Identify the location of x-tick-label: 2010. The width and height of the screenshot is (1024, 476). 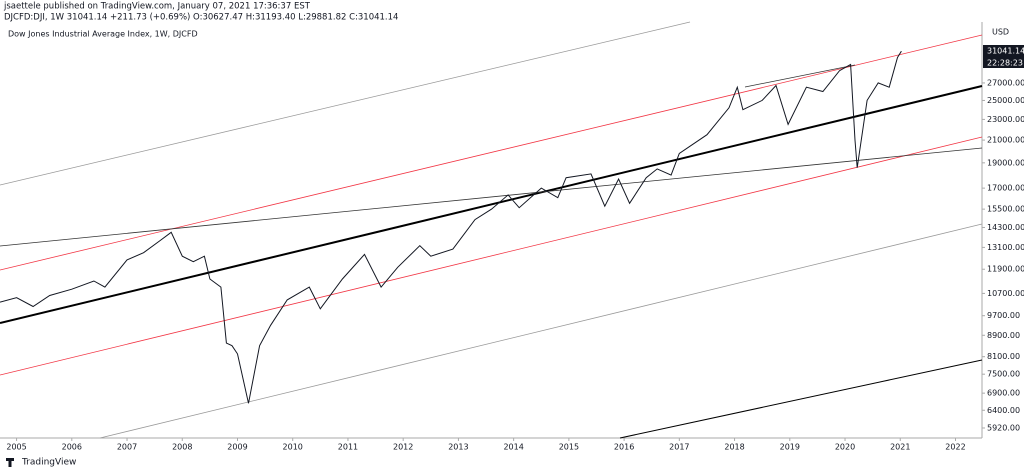
(293, 447).